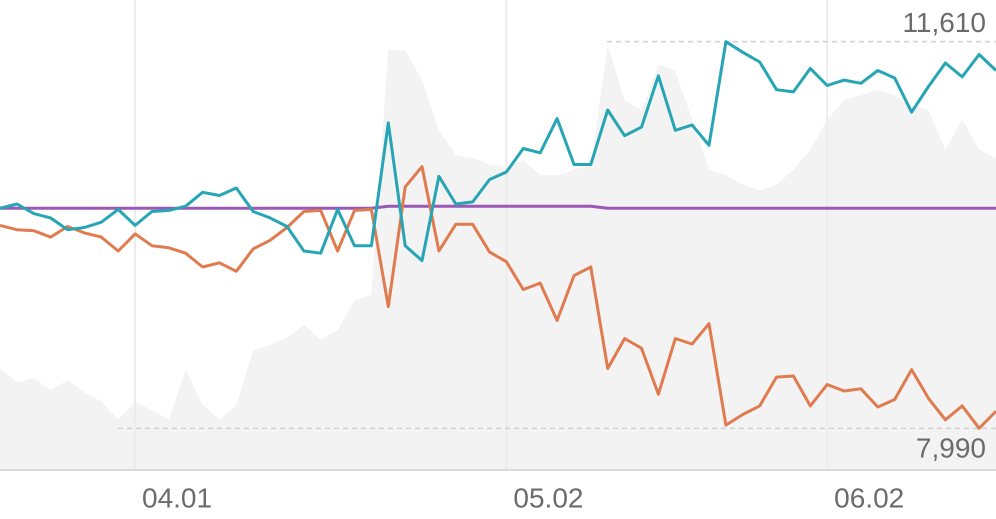 This screenshot has width=996, height=519. Describe the element at coordinates (548, 497) in the screenshot. I see `x-tick-label: 05.02` at that location.